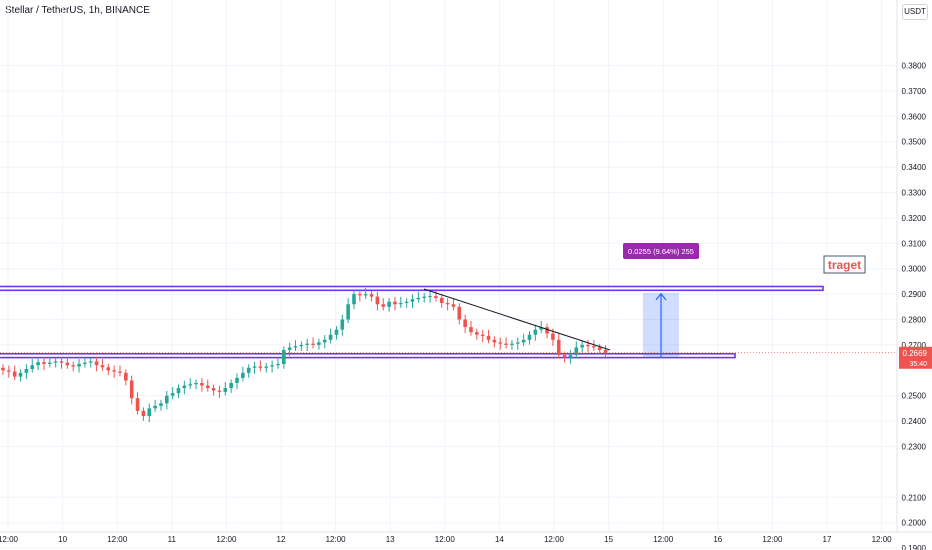 The width and height of the screenshot is (932, 550). I want to click on price-tick-label: 0.3700, so click(914, 91).